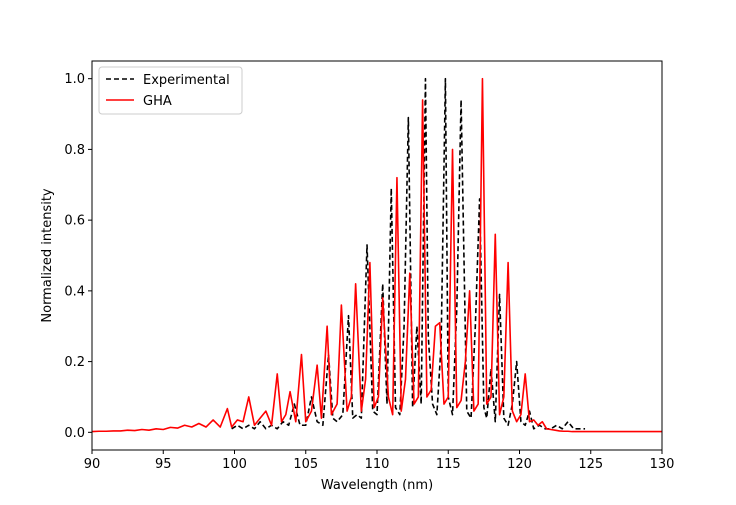  Describe the element at coordinates (377, 485) in the screenshot. I see `x-axis-label: Wavelength (nm)` at that location.